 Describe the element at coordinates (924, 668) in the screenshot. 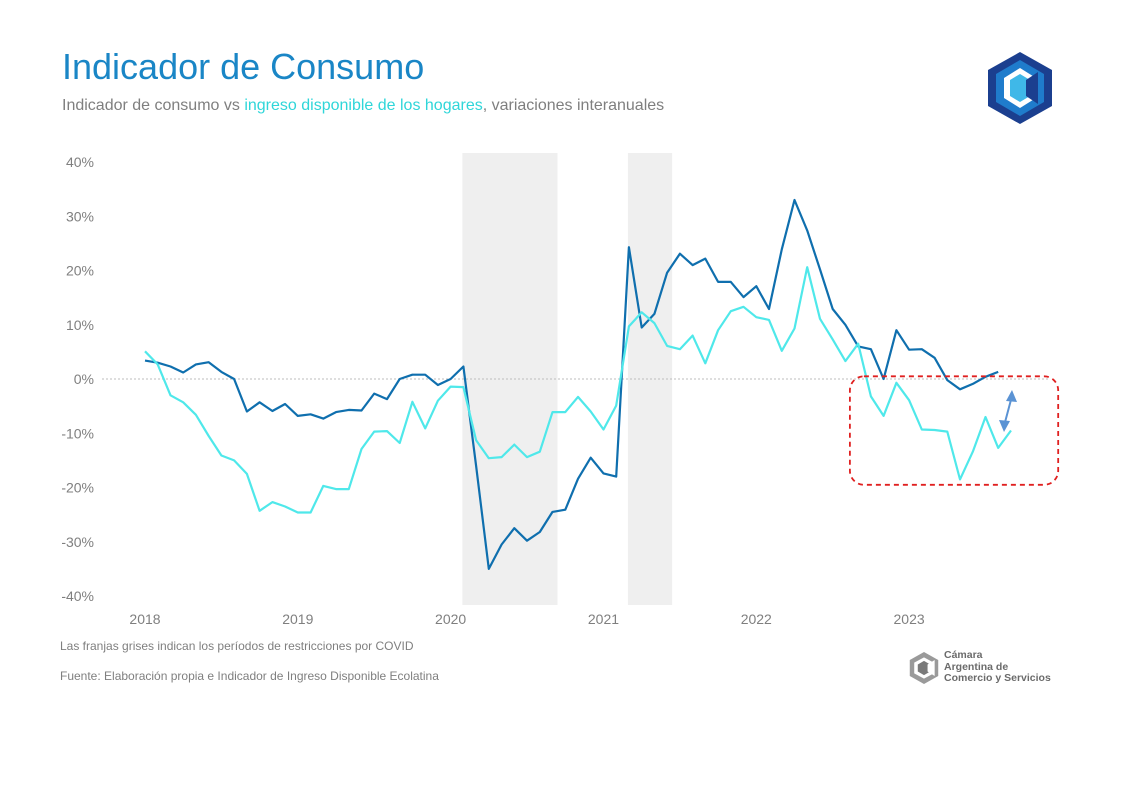

I see `cac-gray-logo-icon` at that location.